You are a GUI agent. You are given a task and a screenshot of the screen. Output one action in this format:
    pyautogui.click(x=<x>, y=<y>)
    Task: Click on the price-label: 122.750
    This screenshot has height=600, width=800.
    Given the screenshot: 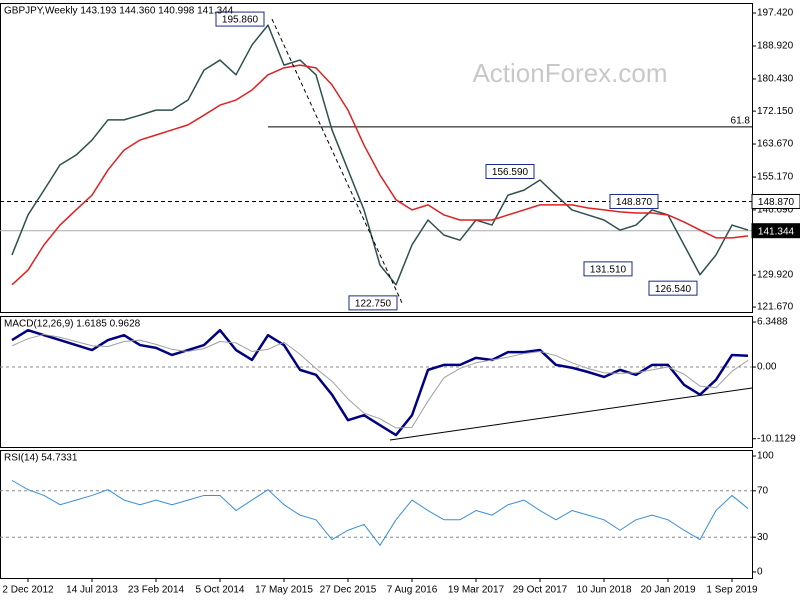 What is the action you would take?
    pyautogui.click(x=373, y=304)
    